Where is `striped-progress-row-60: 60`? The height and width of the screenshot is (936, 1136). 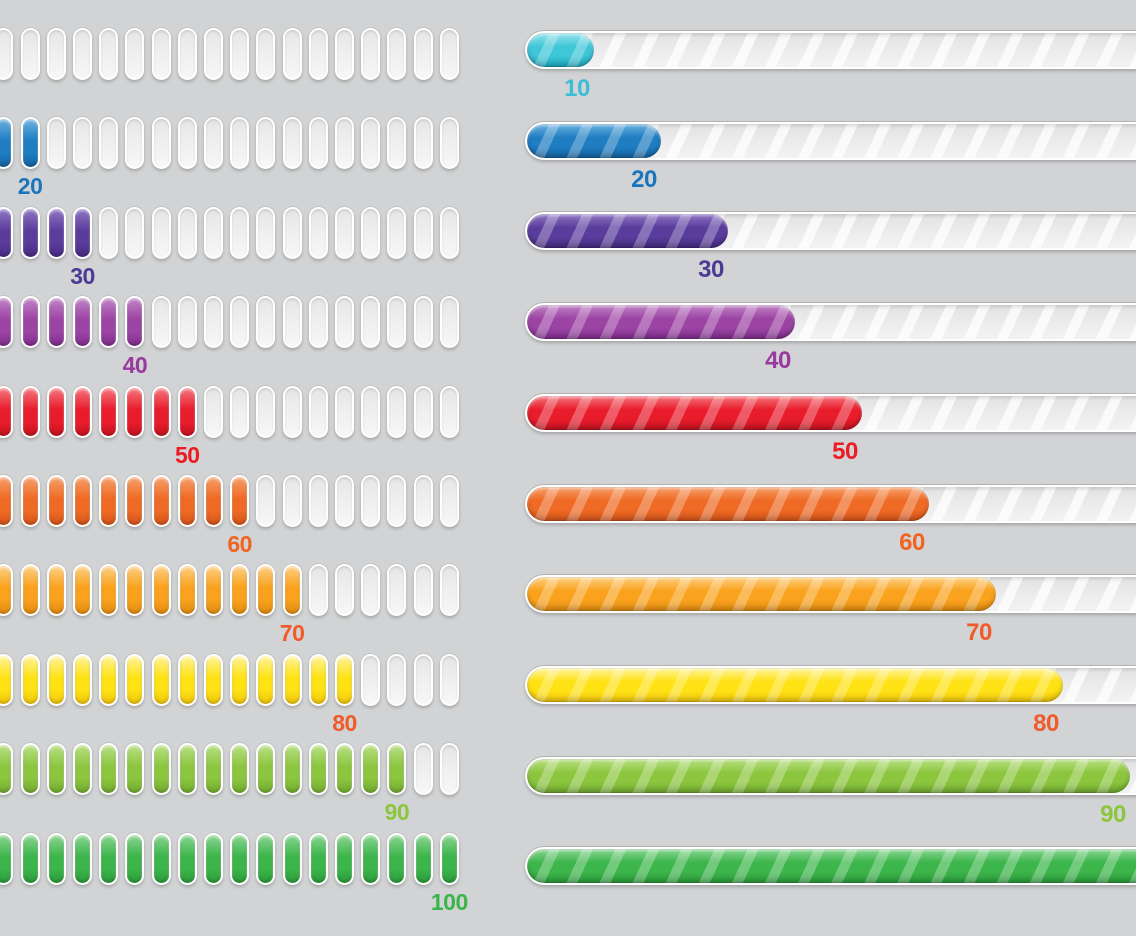 striped-progress-row-60: 60 is located at coordinates (830, 520).